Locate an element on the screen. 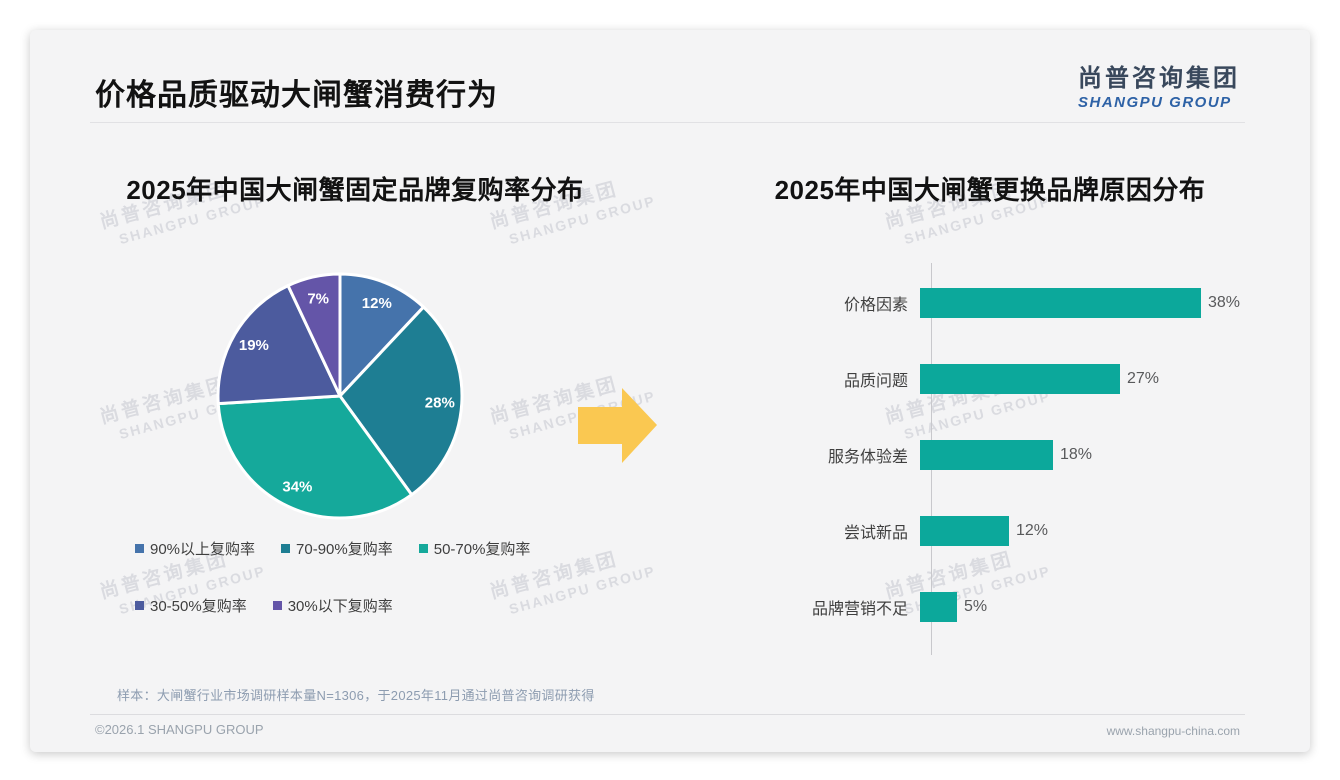 The height and width of the screenshot is (780, 1340). bar-value-label: 27% is located at coordinates (1143, 378).